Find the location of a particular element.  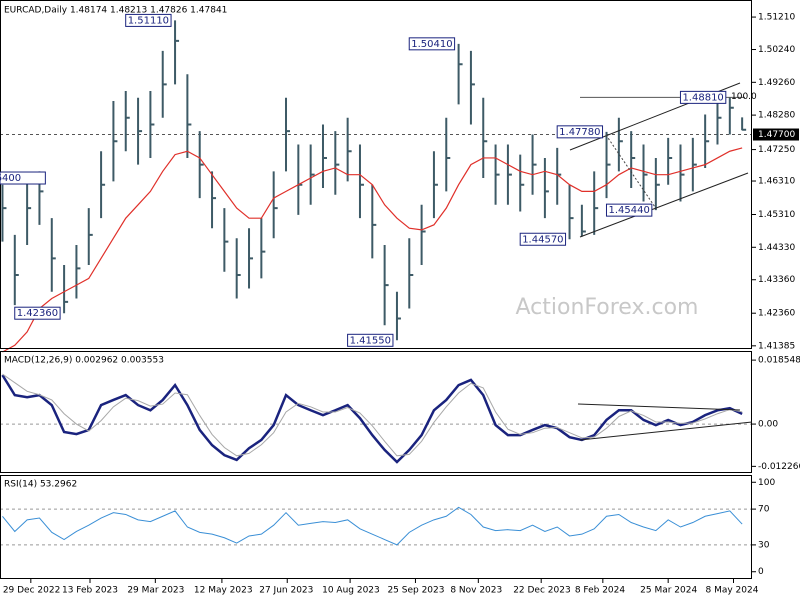

y-tick-label: 1.46310 is located at coordinates (776, 182).